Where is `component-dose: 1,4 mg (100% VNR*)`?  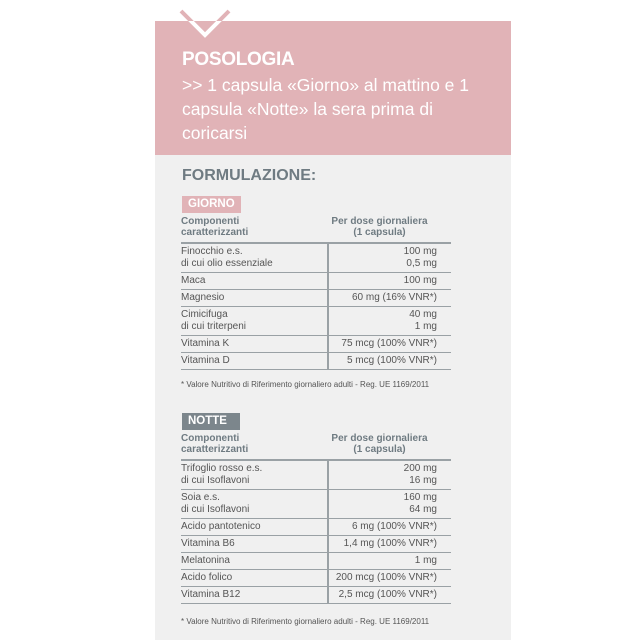 component-dose: 1,4 mg (100% VNR*) is located at coordinates (390, 543).